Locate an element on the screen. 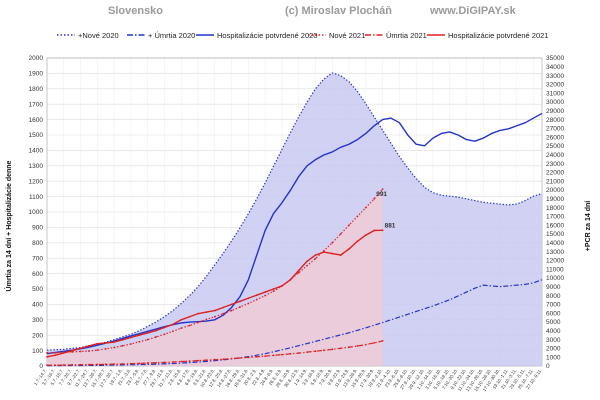  y-tick-left-label: 300 is located at coordinates (37, 320).